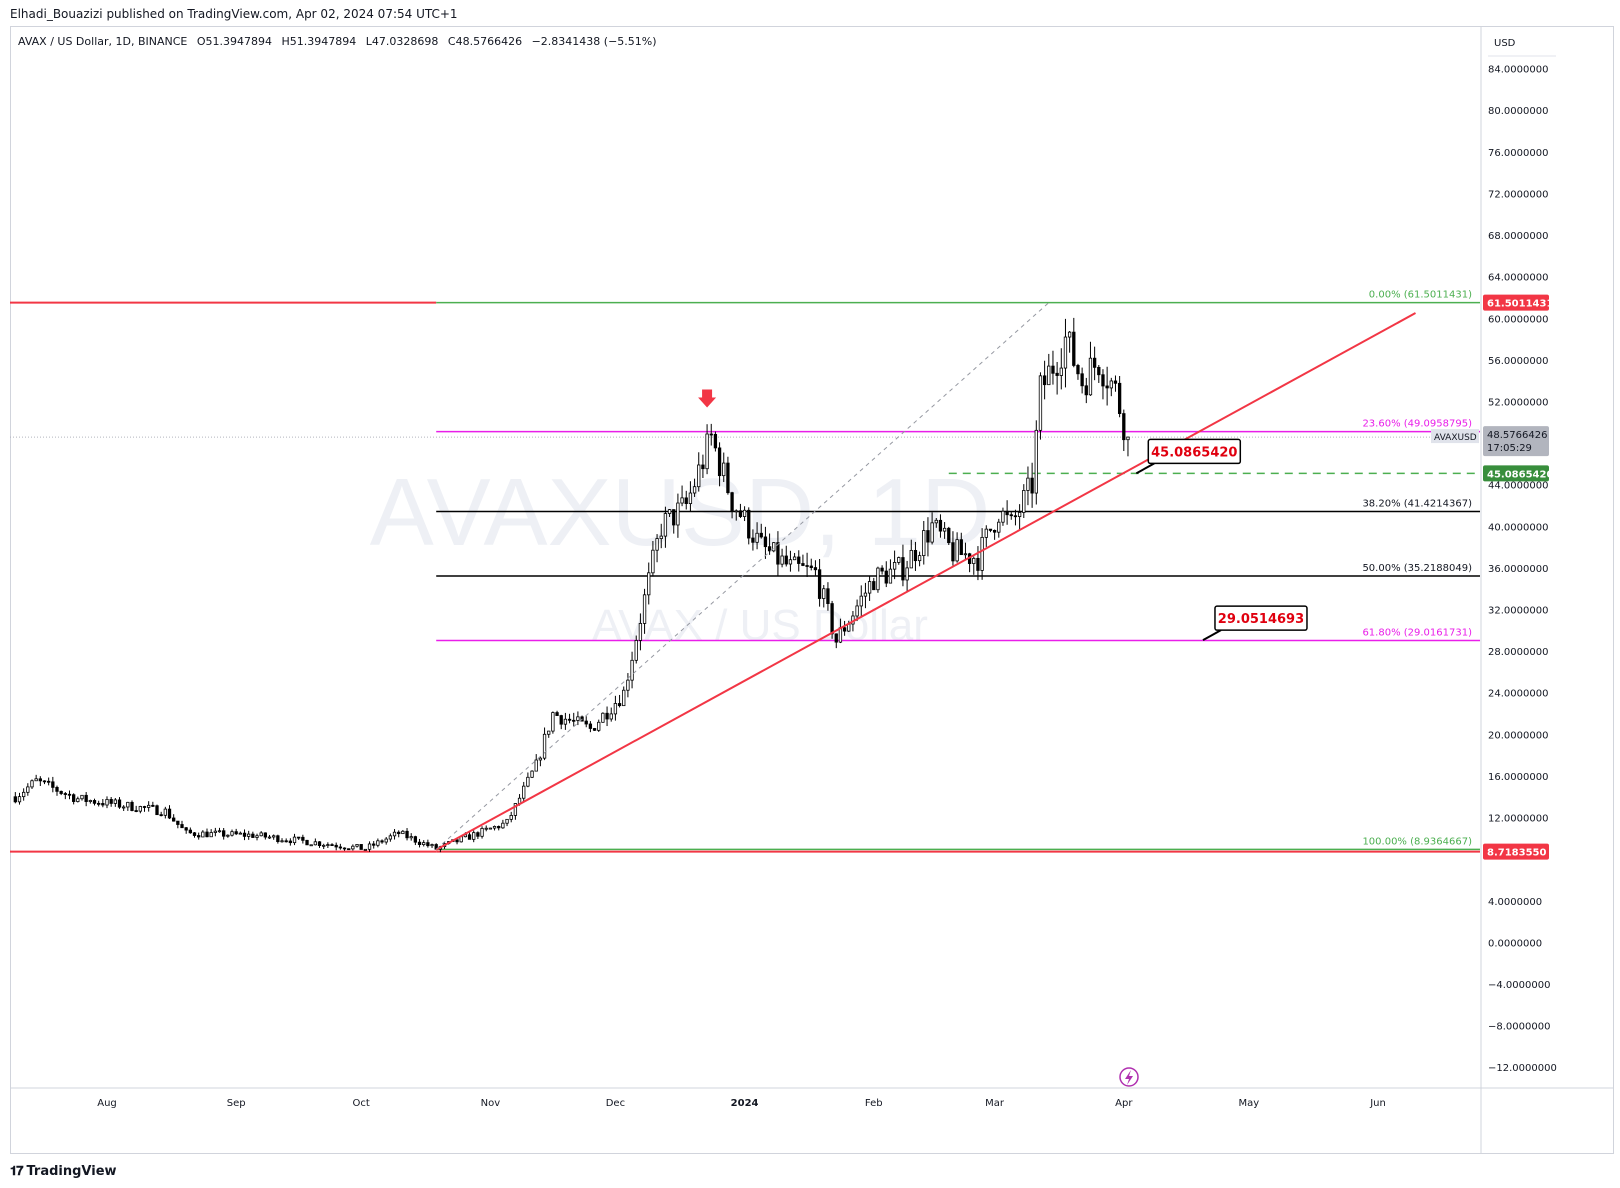 This screenshot has width=1620, height=1188. Describe the element at coordinates (1129, 1077) in the screenshot. I see `lightning-icon` at that location.